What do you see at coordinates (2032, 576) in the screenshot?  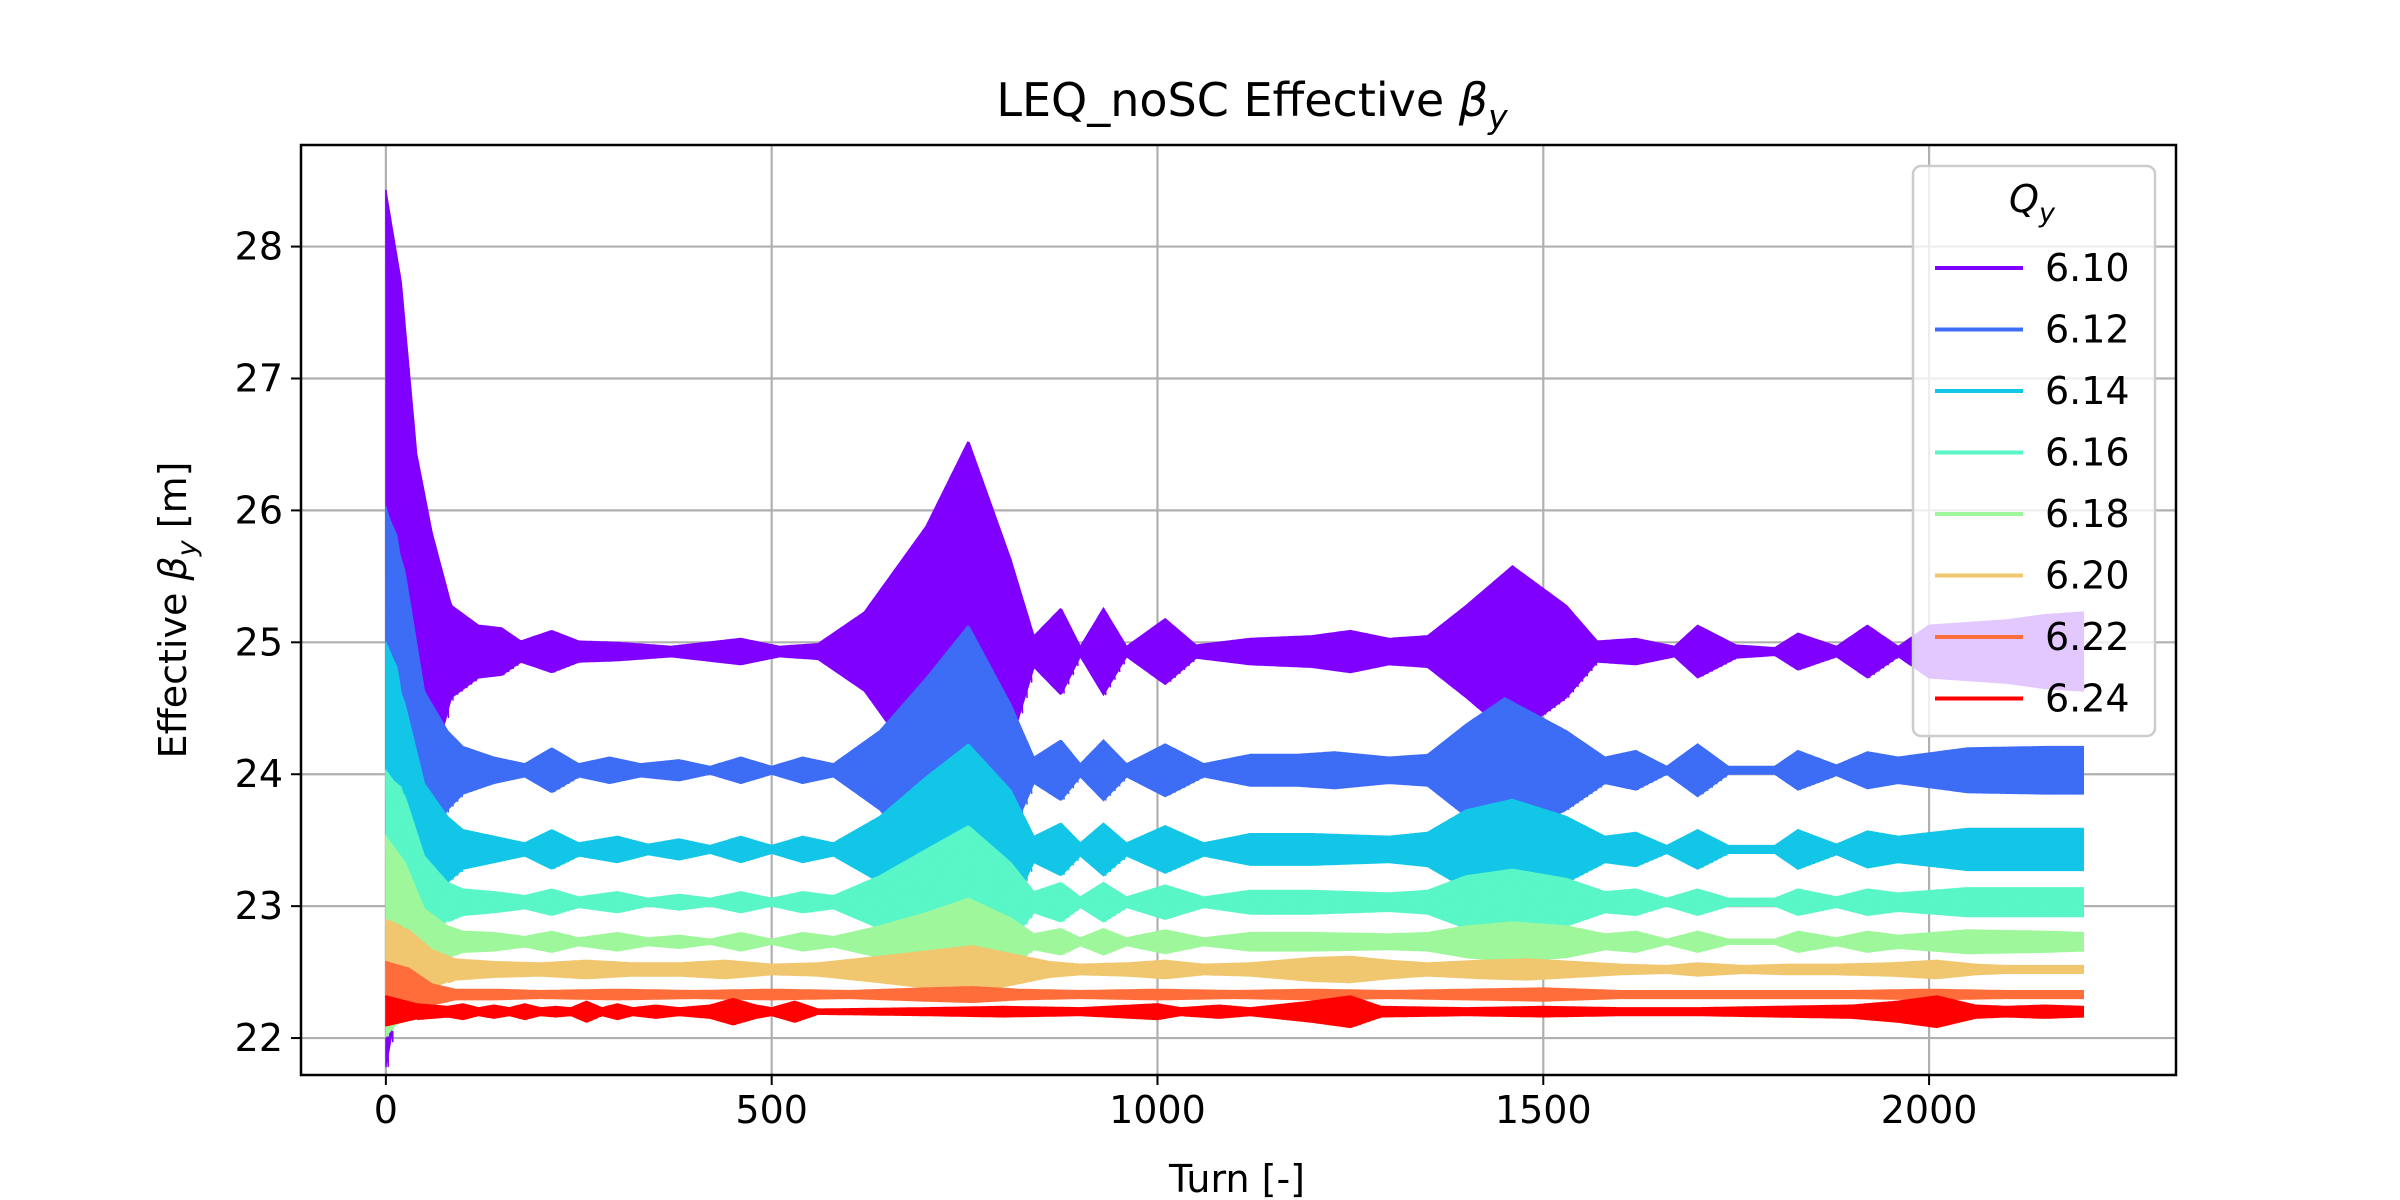 I see `legend-entry-6-20: 6.20` at bounding box center [2032, 576].